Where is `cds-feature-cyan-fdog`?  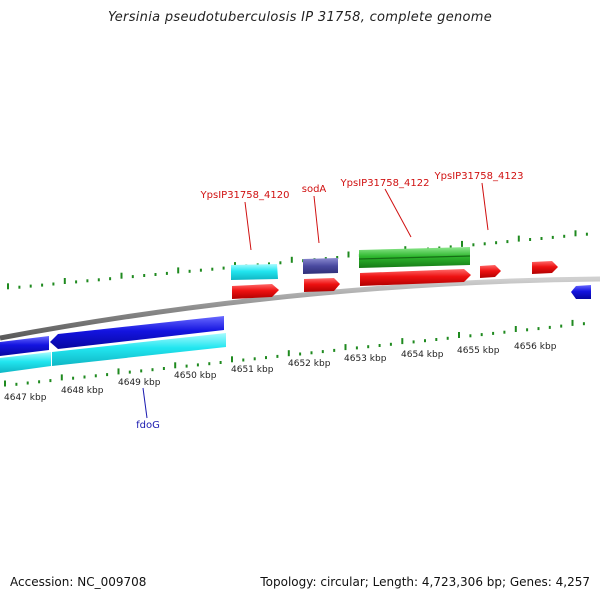
cds-feature-cyan-fdog is located at coordinates (139, 349).